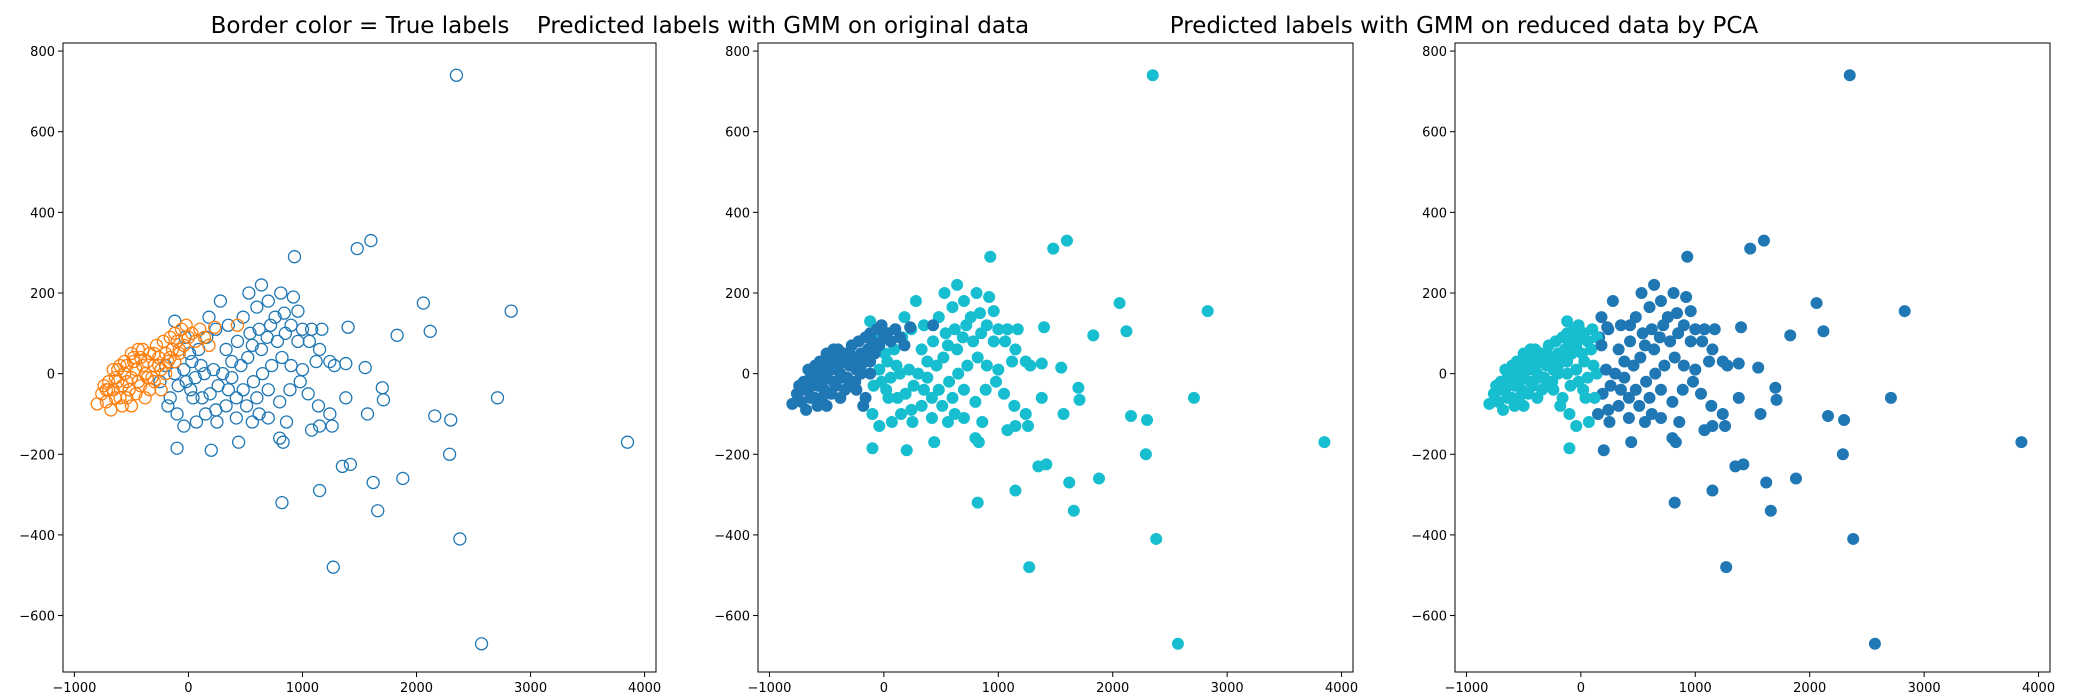 This screenshot has height=700, width=2100. Describe the element at coordinates (1581, 688) in the screenshot. I see `x-tick-label: 0` at that location.